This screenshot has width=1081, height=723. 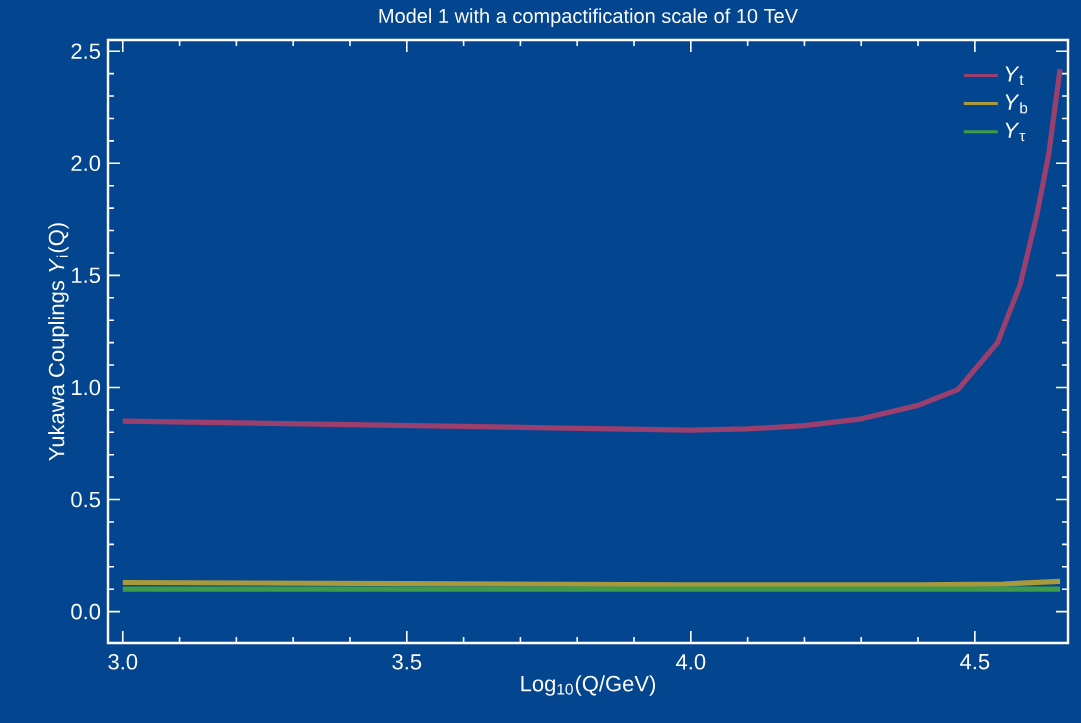 I want to click on x-axis-title: Log$_{10}$(Q/GeV), so click(x=588, y=685).